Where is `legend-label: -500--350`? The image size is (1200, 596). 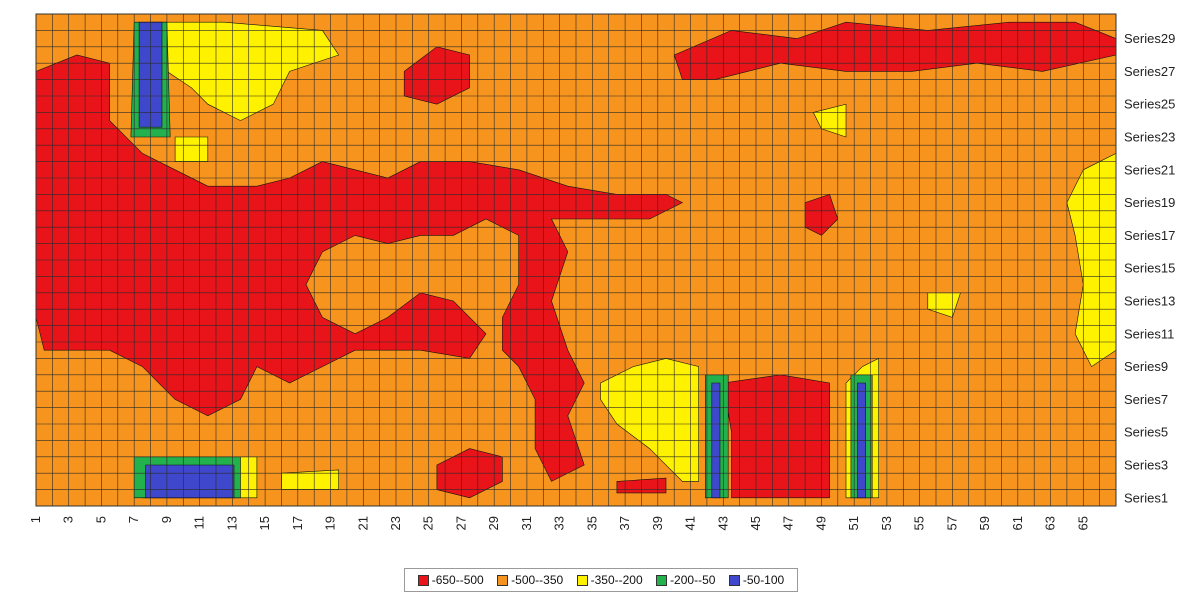 legend-label: -500--350 is located at coordinates (537, 580).